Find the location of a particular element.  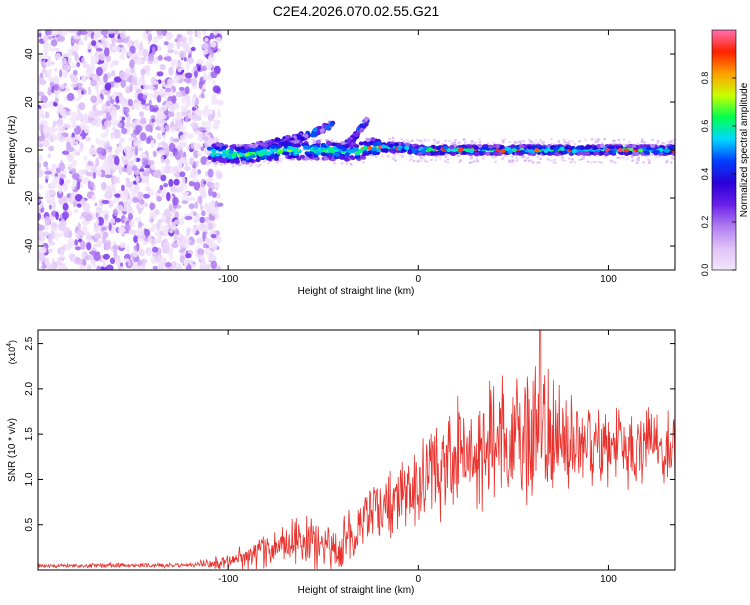

colorbar-tick-label: 0.4 is located at coordinates (705, 174).